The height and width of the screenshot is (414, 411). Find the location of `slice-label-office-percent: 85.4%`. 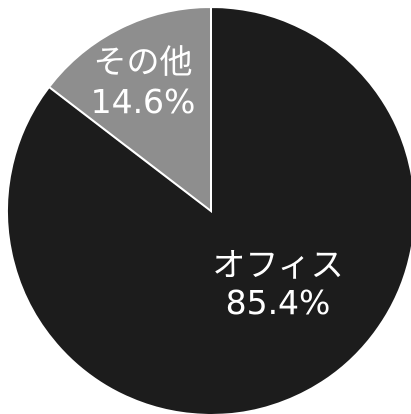

slice-label-office-percent: 85.4% is located at coordinates (278, 302).